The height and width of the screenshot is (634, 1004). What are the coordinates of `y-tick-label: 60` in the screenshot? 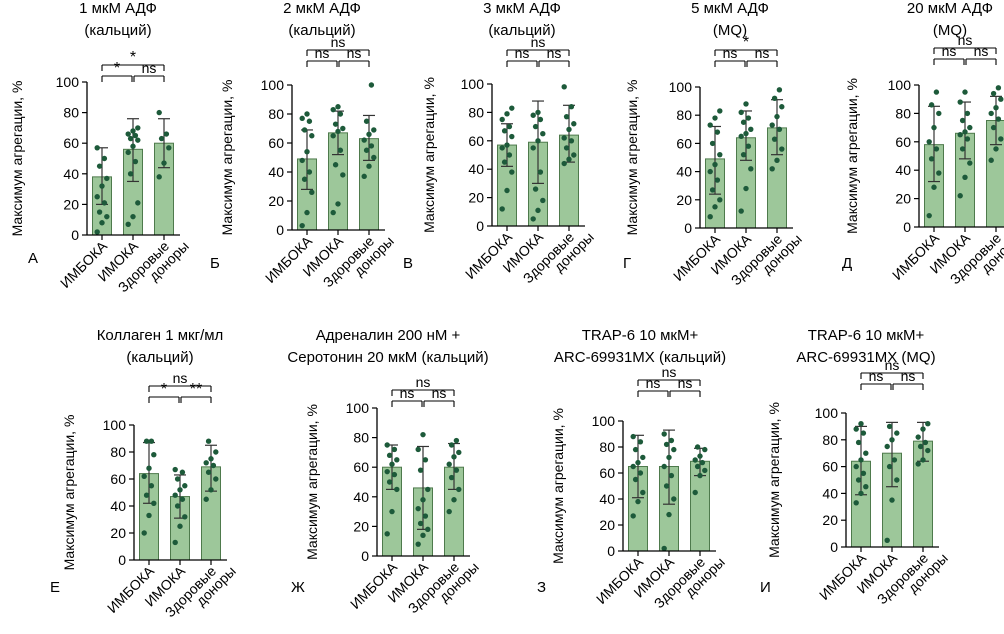 It's located at (607, 473).